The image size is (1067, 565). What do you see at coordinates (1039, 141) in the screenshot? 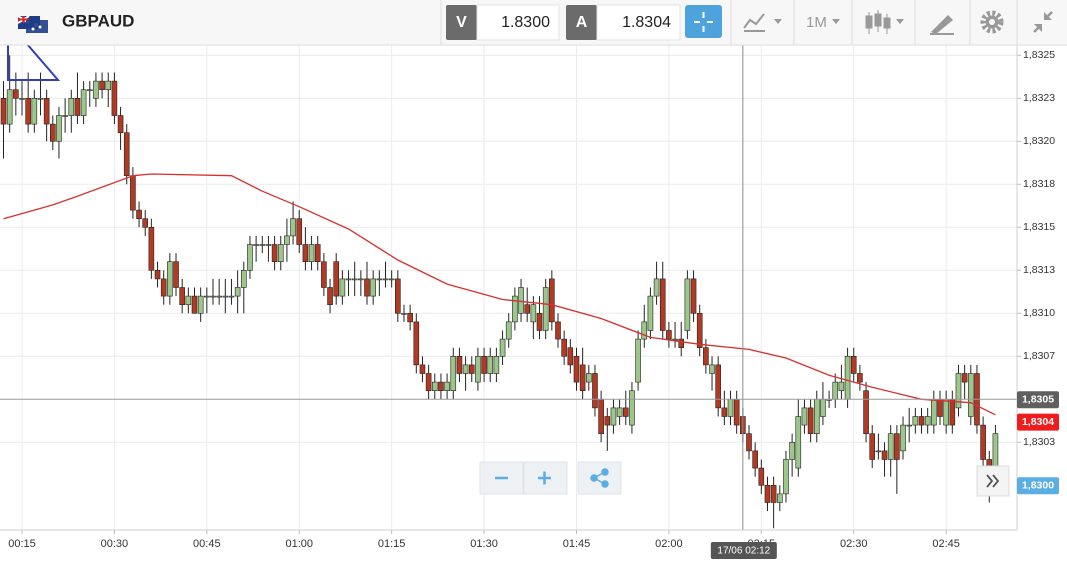
I see `y-tick-label: 1,8320` at bounding box center [1039, 141].